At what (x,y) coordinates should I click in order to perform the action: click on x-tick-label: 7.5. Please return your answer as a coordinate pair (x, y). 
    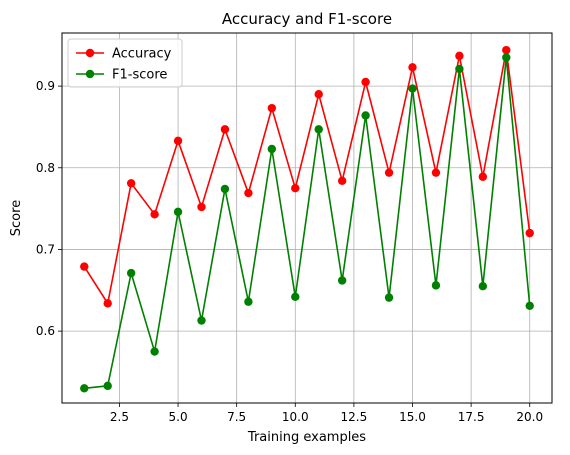
    Looking at the image, I should click on (236, 417).